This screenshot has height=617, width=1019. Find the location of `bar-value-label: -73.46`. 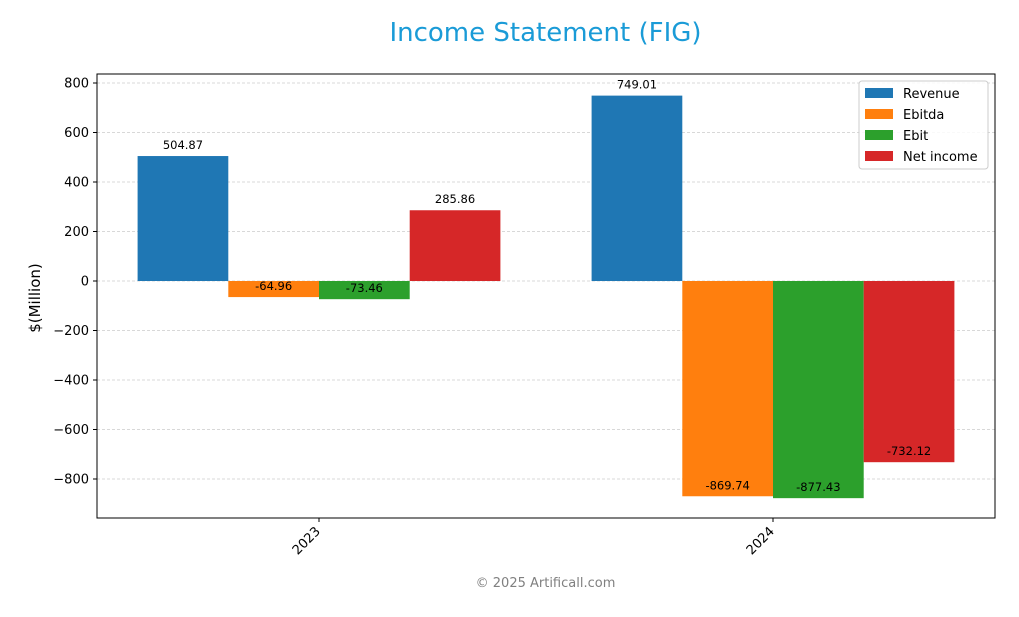

bar-value-label: -73.46 is located at coordinates (364, 288).